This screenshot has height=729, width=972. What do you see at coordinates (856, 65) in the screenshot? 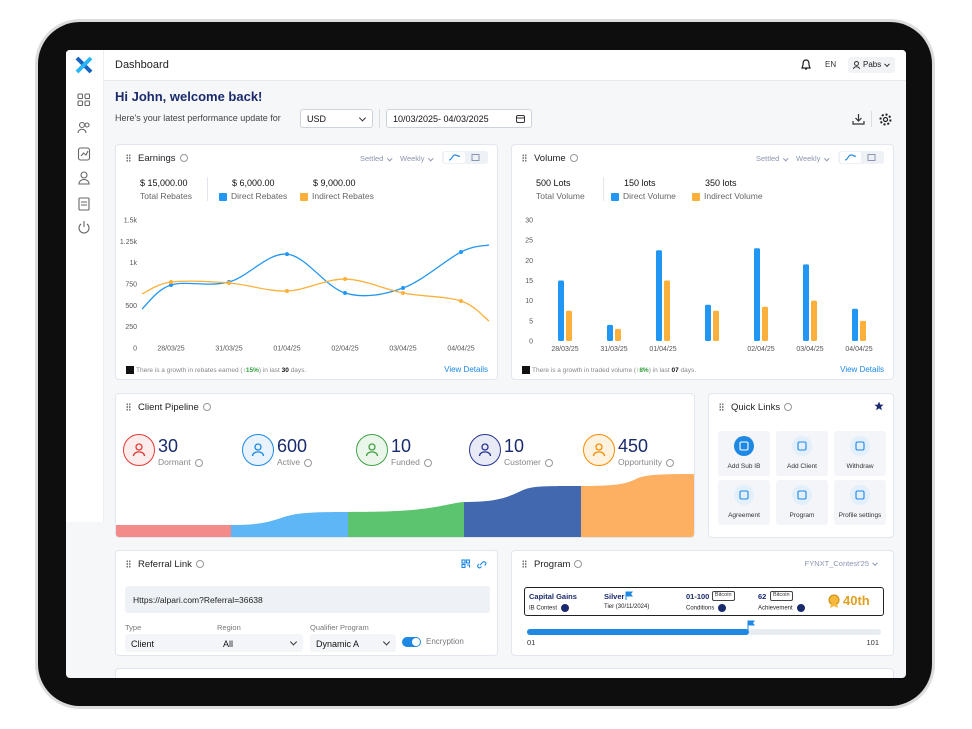
I see `user-icon` at bounding box center [856, 65].